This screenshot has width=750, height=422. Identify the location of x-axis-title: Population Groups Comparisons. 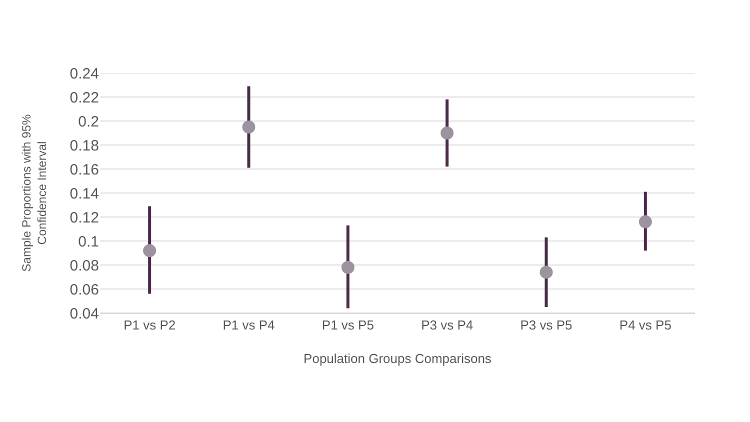
(398, 358).